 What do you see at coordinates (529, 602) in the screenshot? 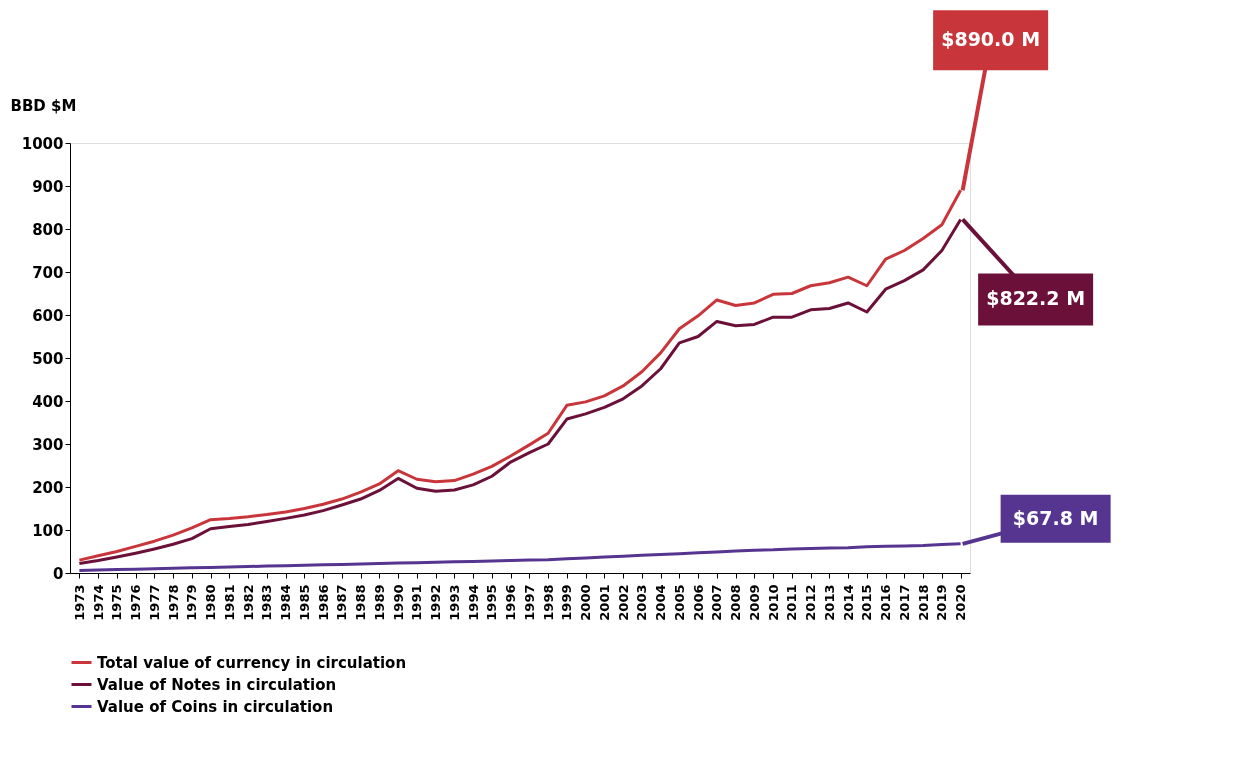
I see `x-tick-label: 1997` at bounding box center [529, 602].